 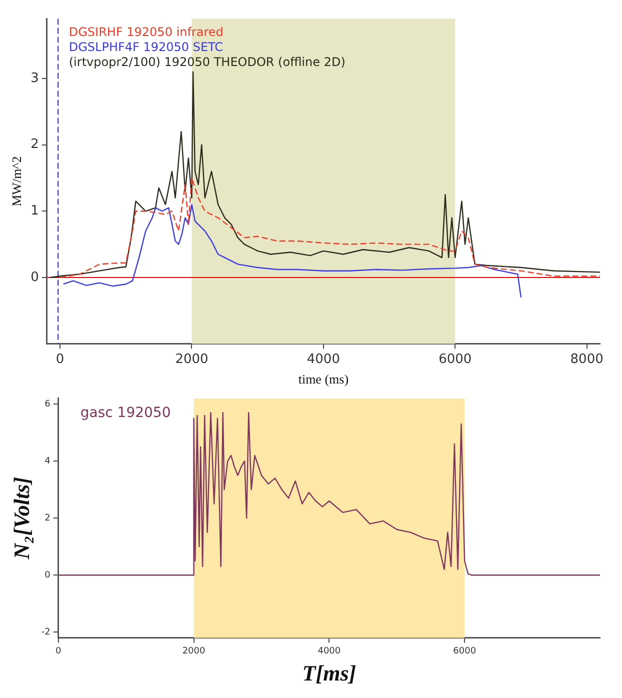 What do you see at coordinates (329, 673) in the screenshot?
I see `x-axis-title: T[ms]` at bounding box center [329, 673].